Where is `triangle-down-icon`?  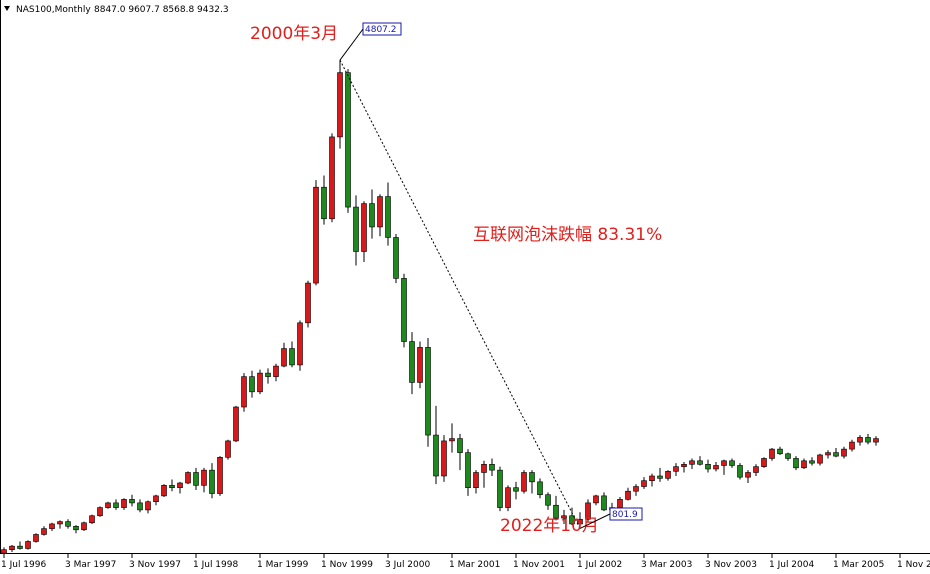
triangle-down-icon is located at coordinates (7, 8).